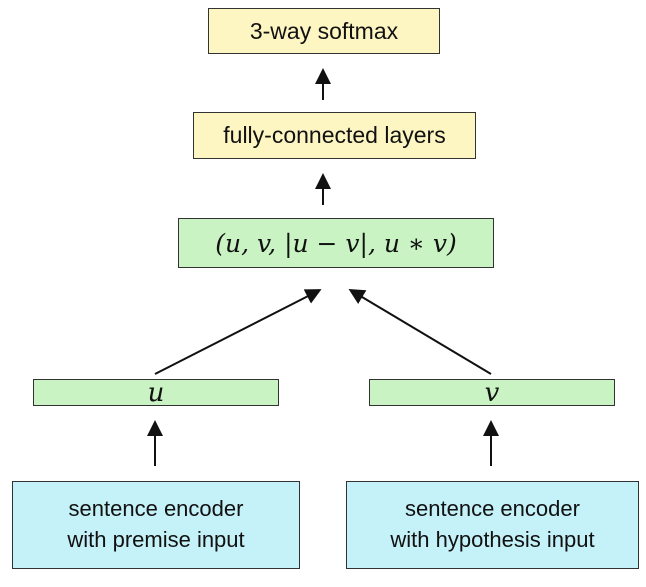 The image size is (646, 587). I want to click on fully-connected-node: fully-connected layers, so click(334, 135).